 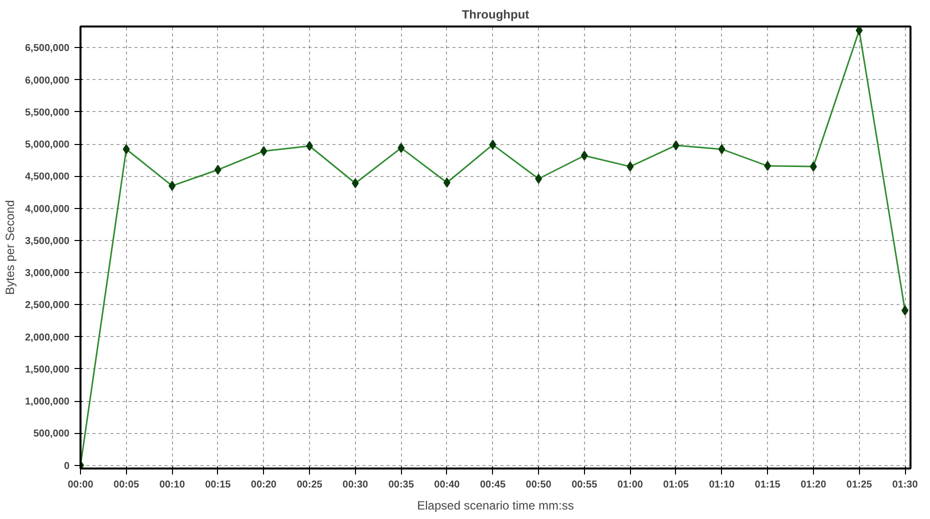 I want to click on y-tick-label: 5,500,000, so click(x=47, y=112).